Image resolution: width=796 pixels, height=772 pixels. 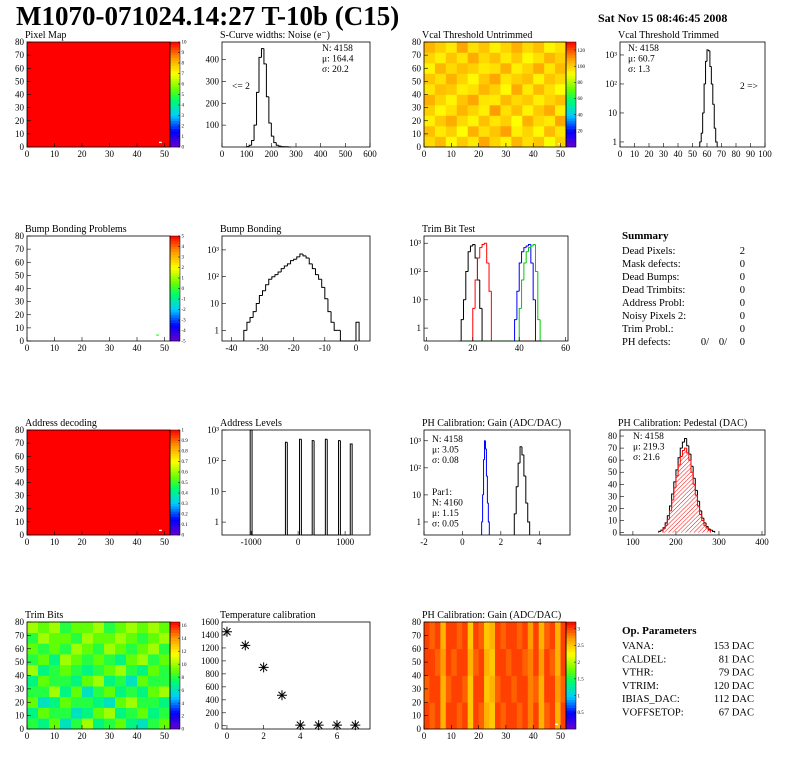 I want to click on y-tick-label: 1, so click(x=217, y=522).